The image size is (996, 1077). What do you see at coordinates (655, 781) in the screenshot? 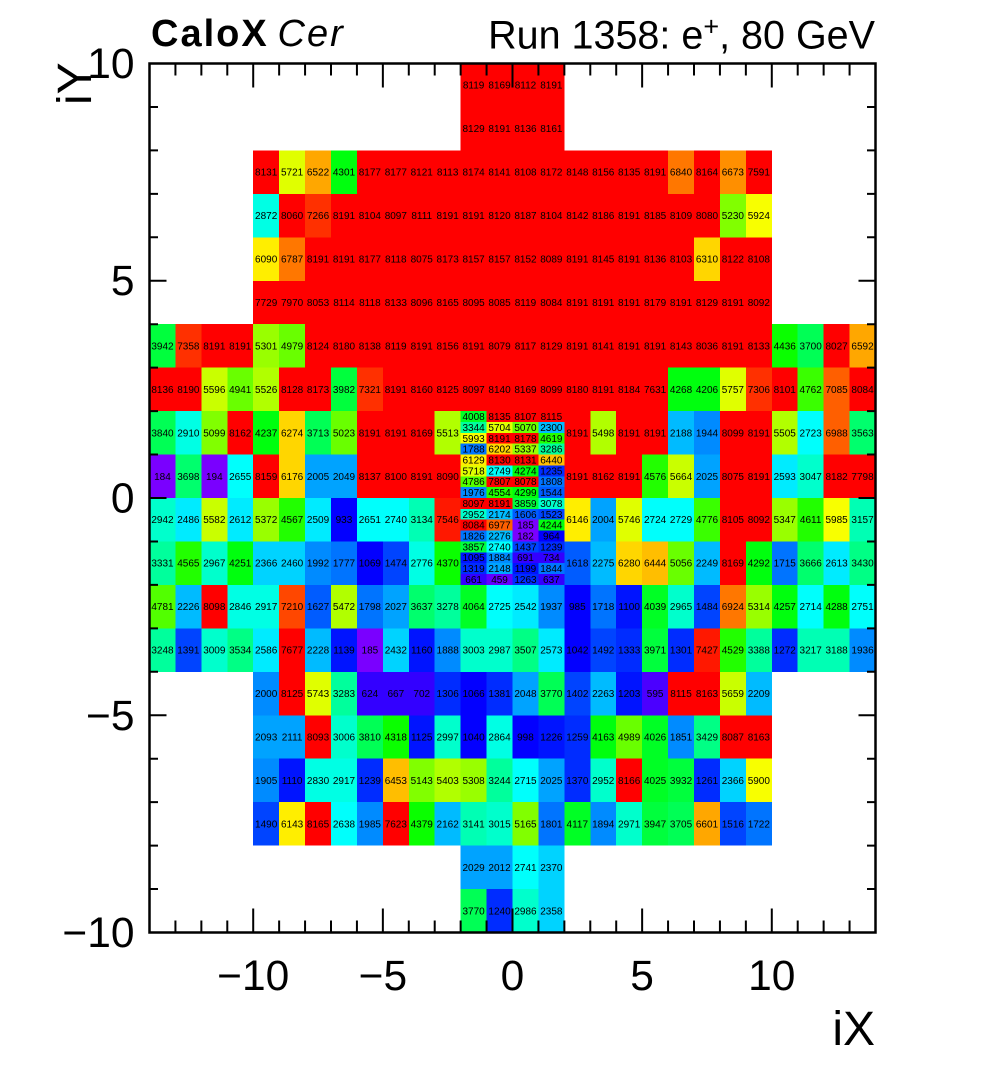
I see `svg-text: 4025` at bounding box center [655, 781].